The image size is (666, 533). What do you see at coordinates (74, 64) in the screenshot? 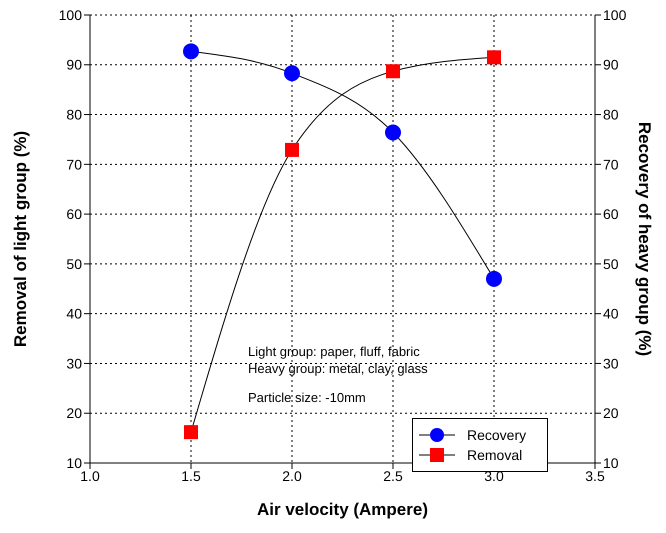
I see `y-tick-label: 90` at bounding box center [74, 64].